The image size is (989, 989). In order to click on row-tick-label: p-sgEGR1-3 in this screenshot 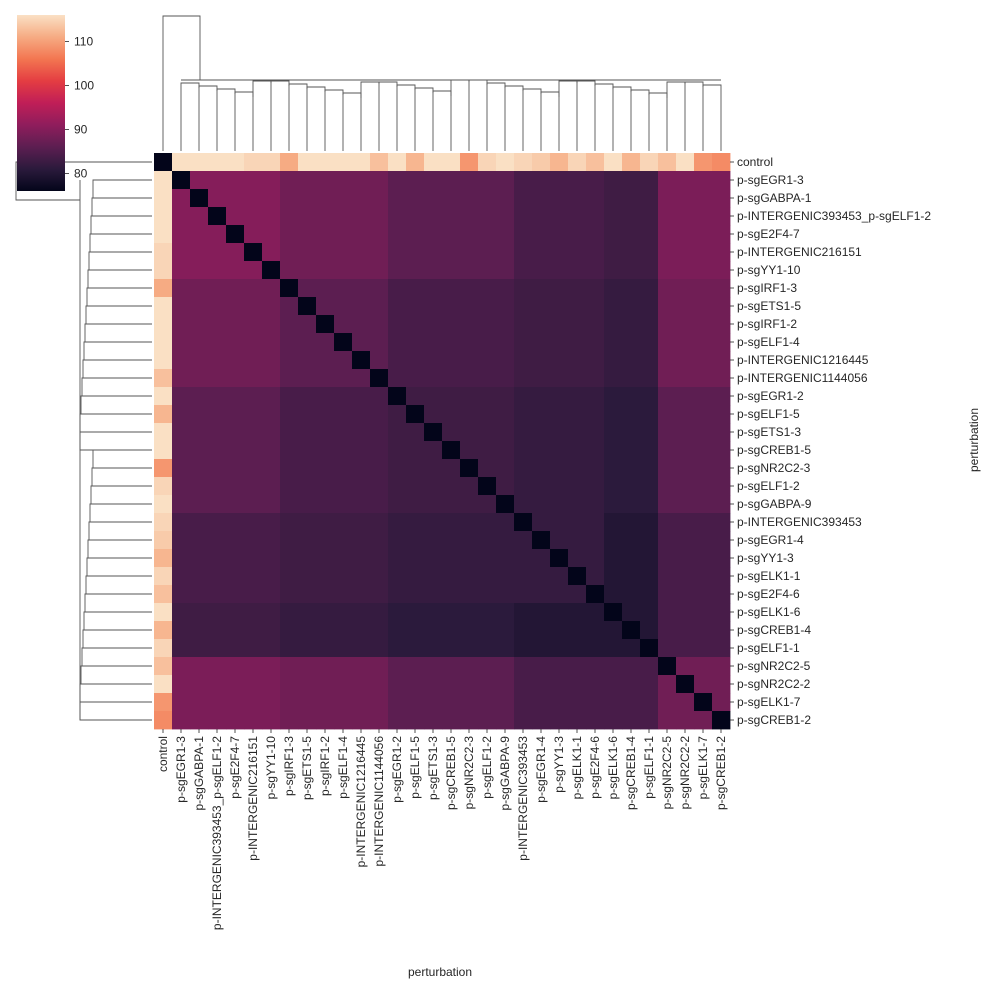, I will do `click(770, 180)`.